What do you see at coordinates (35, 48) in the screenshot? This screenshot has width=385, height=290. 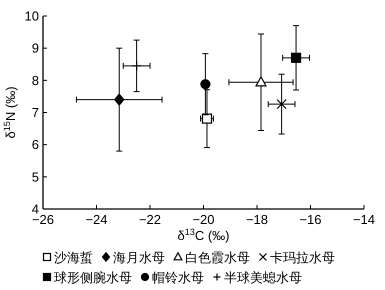 I see `y-tick-label: 9` at bounding box center [35, 48].